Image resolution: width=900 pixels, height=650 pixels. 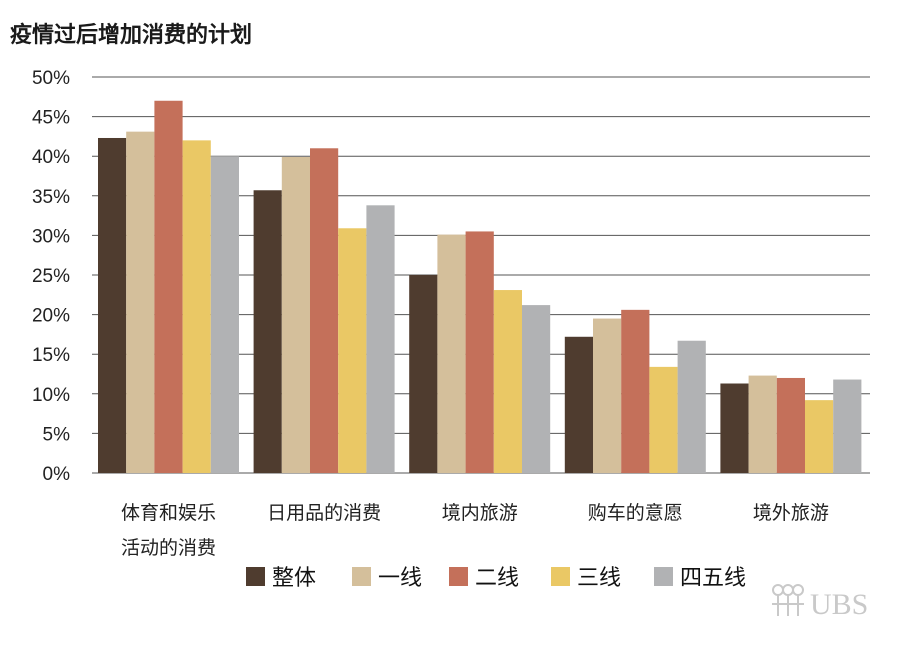 I want to click on legend-label: 四五线, so click(x=713, y=578).